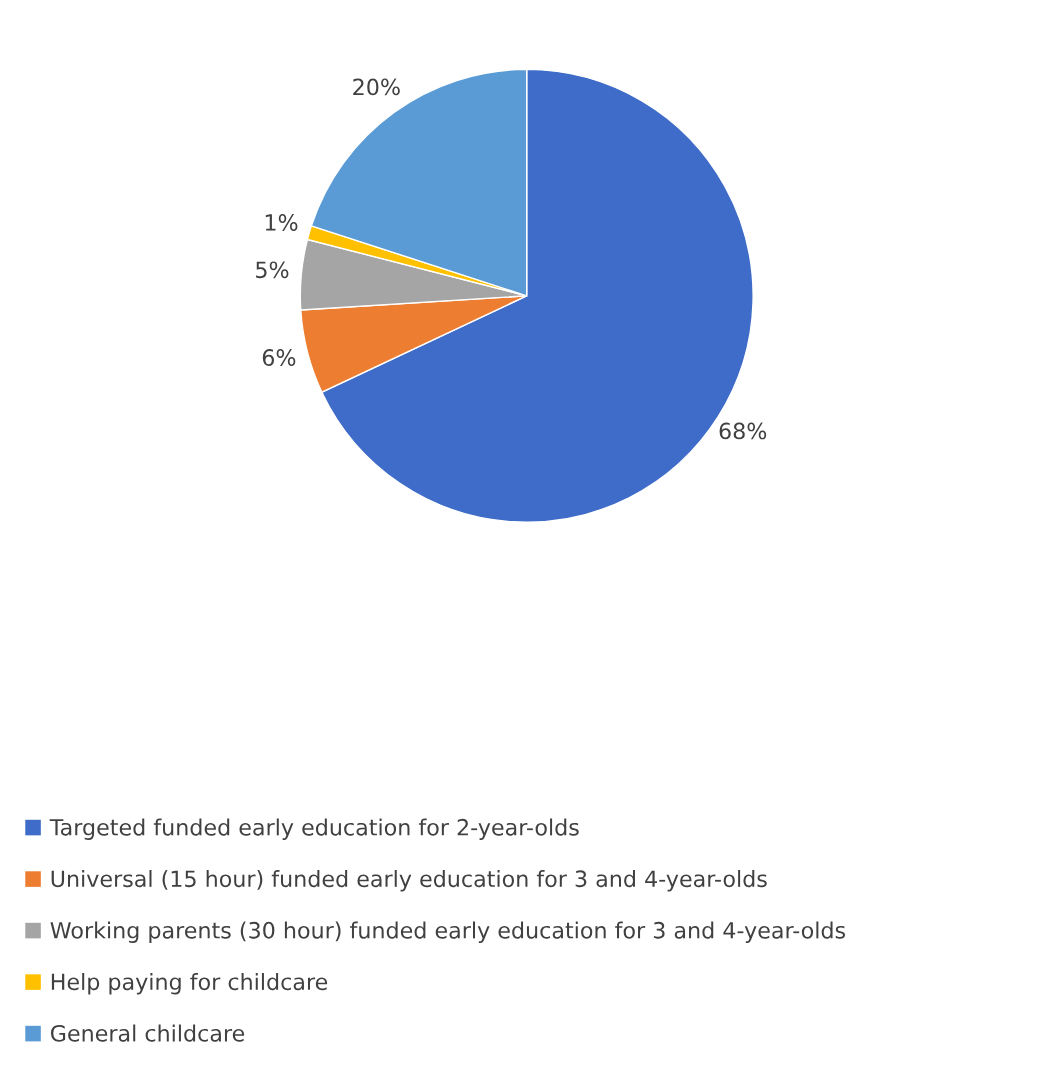 The image size is (1055, 1066). I want to click on data-label: 5%, so click(272, 270).